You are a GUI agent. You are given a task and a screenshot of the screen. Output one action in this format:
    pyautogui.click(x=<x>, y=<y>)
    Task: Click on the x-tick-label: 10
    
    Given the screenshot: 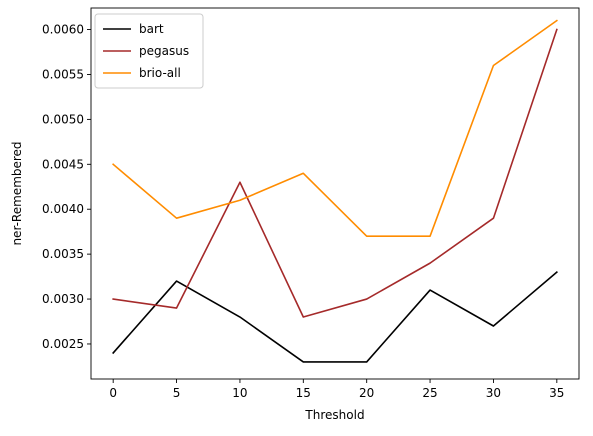 What is the action you would take?
    pyautogui.click(x=239, y=393)
    